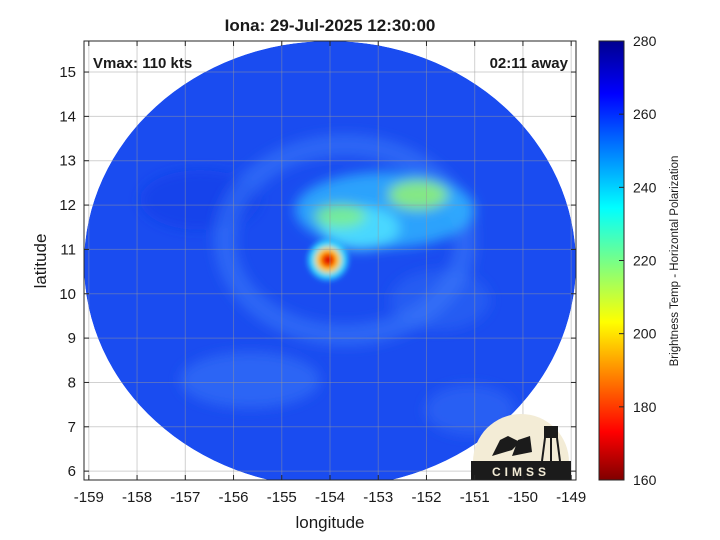 The width and height of the screenshot is (720, 540). I want to click on x-tick-label: -153, so click(378, 497).